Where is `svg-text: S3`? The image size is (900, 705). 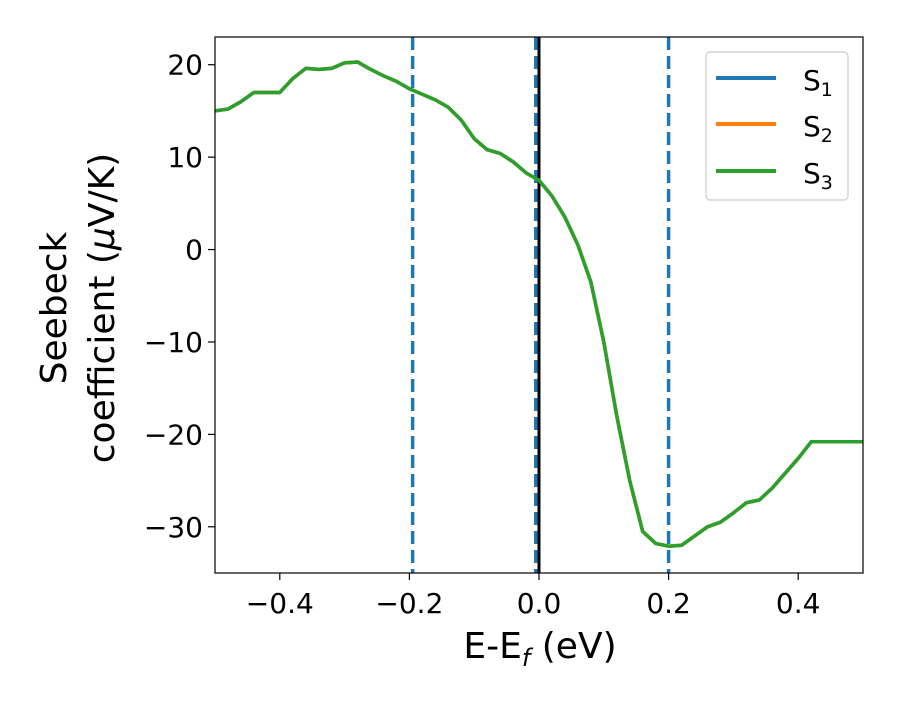 svg-text: S3 is located at coordinates (818, 175).